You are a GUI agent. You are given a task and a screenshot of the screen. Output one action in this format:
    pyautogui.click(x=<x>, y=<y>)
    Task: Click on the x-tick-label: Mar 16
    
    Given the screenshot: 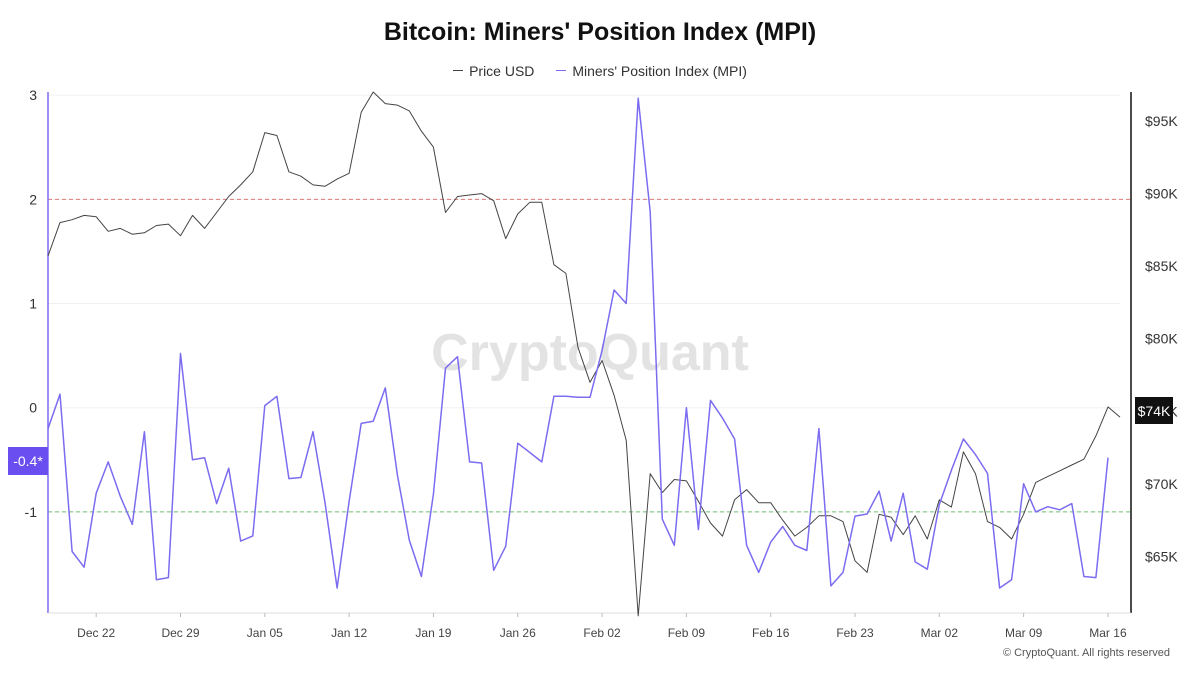 What is the action you would take?
    pyautogui.click(x=1108, y=633)
    